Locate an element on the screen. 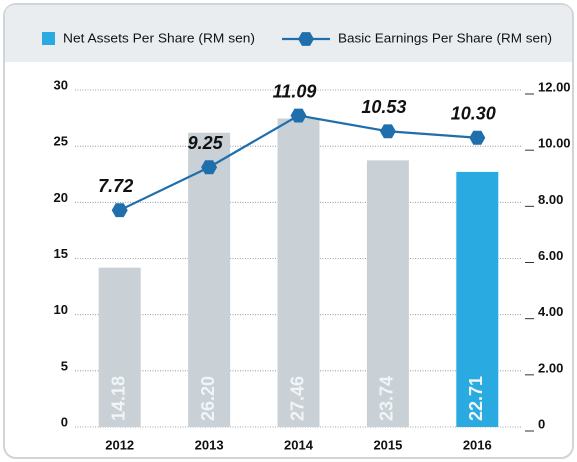 The width and height of the screenshot is (577, 462). y2-tick-label: 8.00 is located at coordinates (550, 199).